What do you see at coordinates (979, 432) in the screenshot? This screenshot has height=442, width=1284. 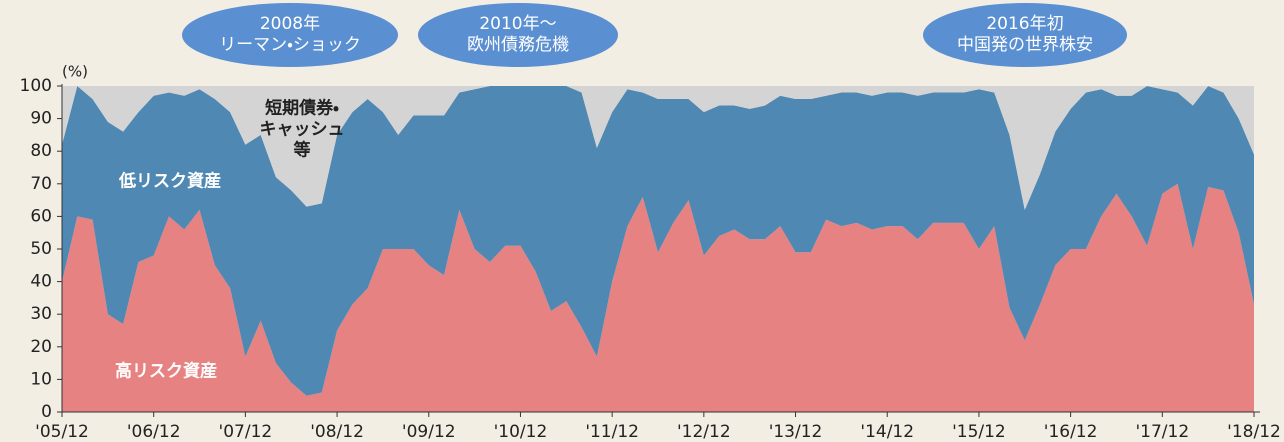 I see `x-tick-label: '15/12` at bounding box center [979, 432].